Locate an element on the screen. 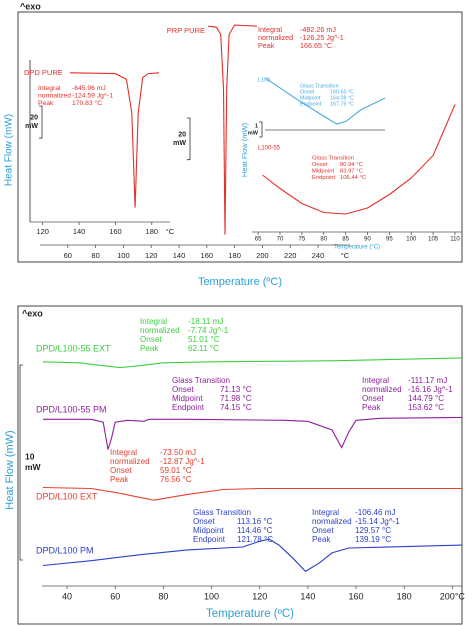  annotation-value: 106.44 °C is located at coordinates (353, 178).